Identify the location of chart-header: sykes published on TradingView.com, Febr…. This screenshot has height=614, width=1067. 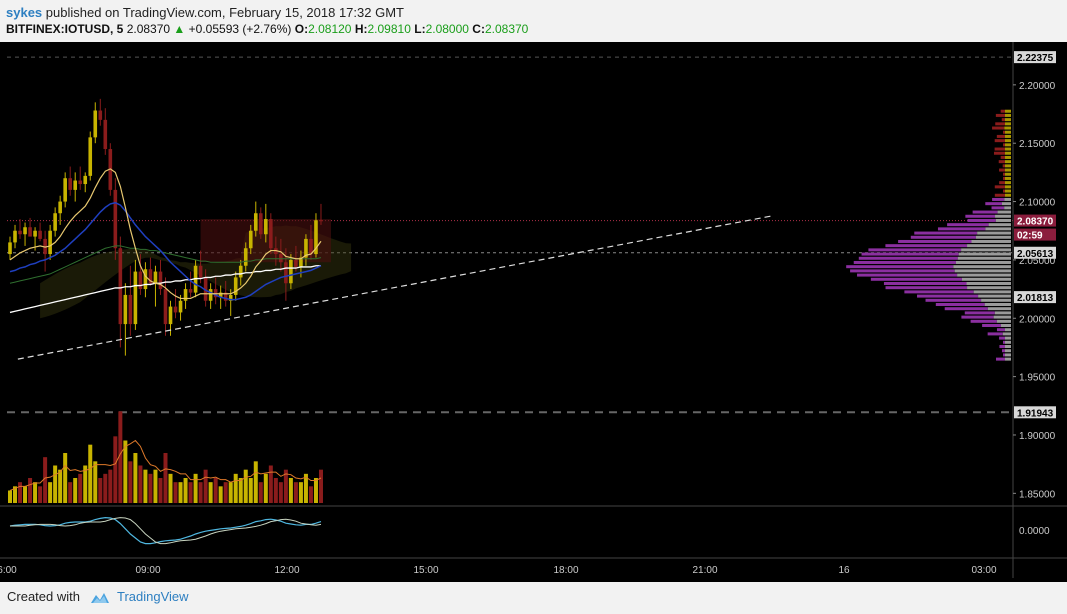
(533, 21).